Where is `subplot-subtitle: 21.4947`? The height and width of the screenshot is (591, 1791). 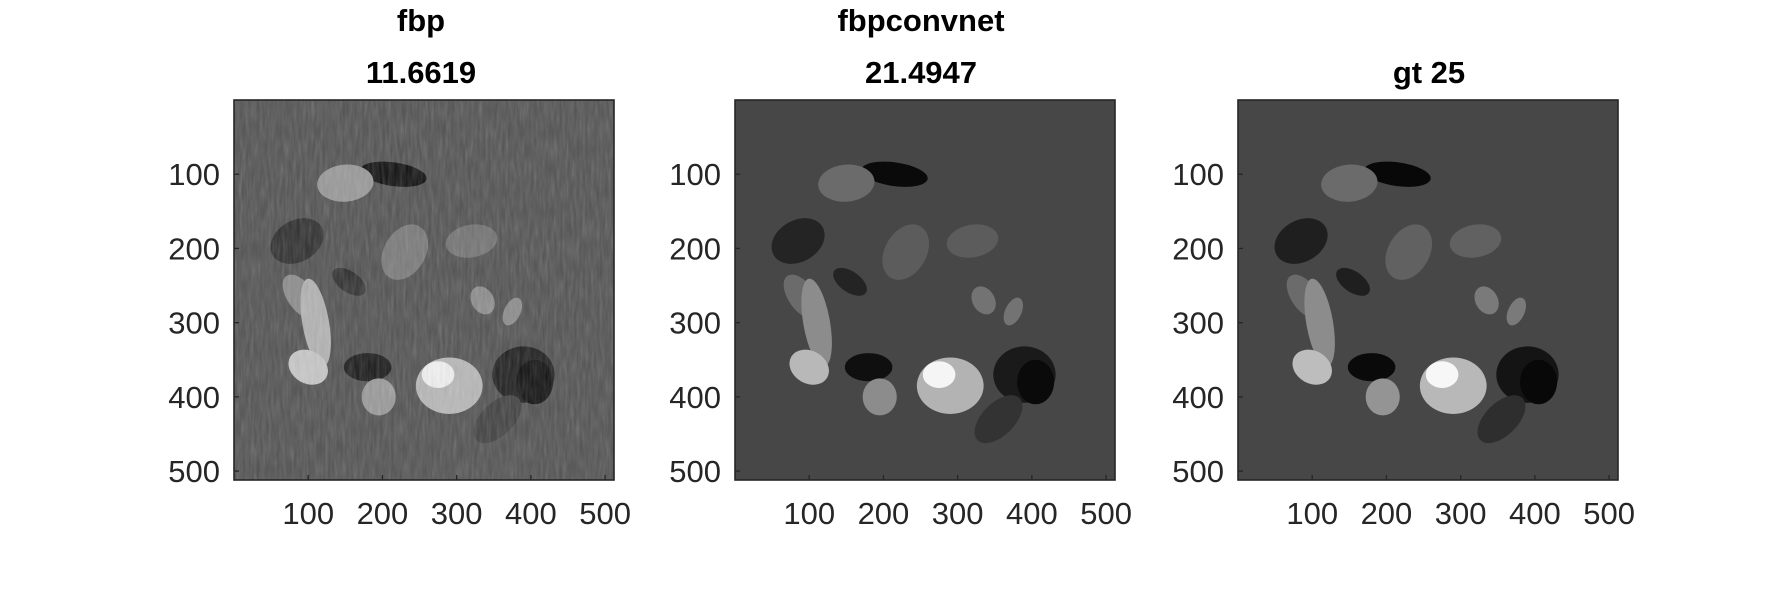
subplot-subtitle: 21.4947 is located at coordinates (921, 72).